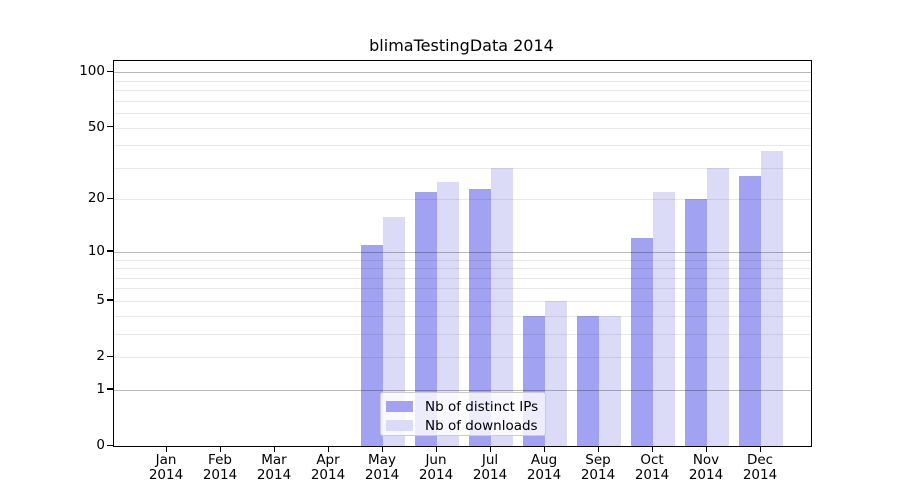 This screenshot has height=500, width=900. I want to click on legend-label-downloads: Nb of downloads, so click(481, 425).